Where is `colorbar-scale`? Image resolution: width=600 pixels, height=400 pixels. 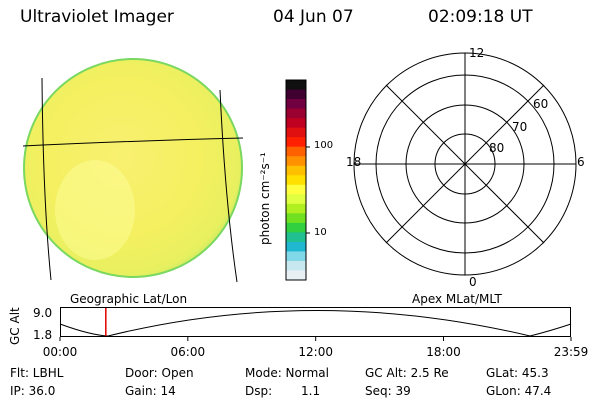
colorbar-scale is located at coordinates (296, 180).